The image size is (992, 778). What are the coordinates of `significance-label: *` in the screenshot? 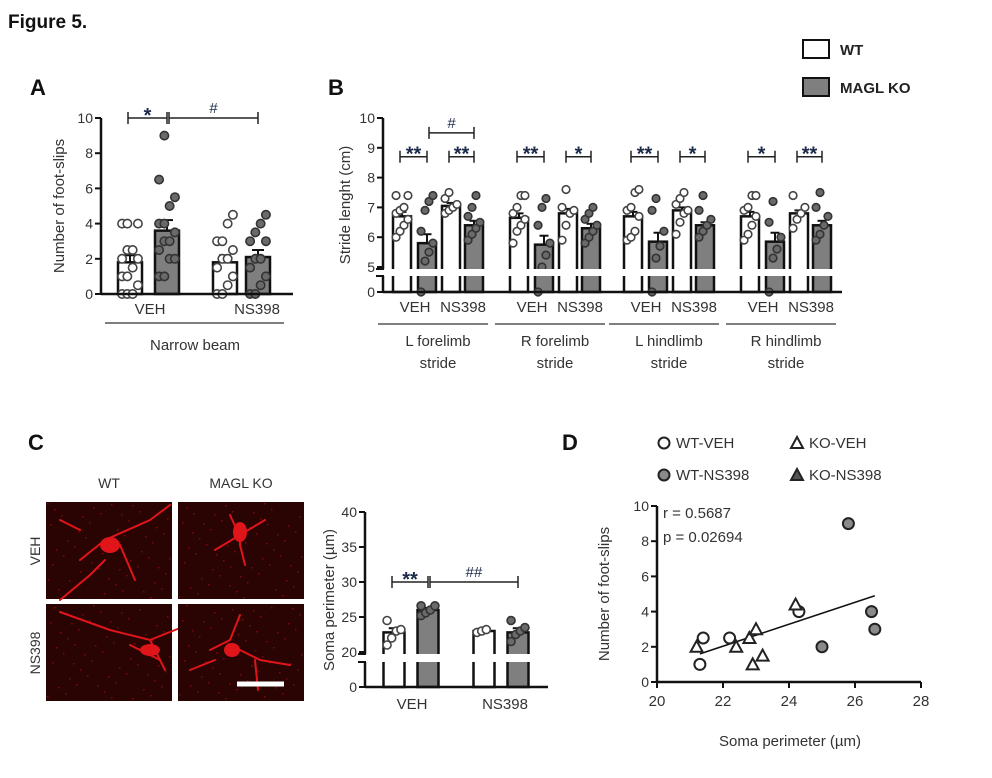 It's located at (762, 155).